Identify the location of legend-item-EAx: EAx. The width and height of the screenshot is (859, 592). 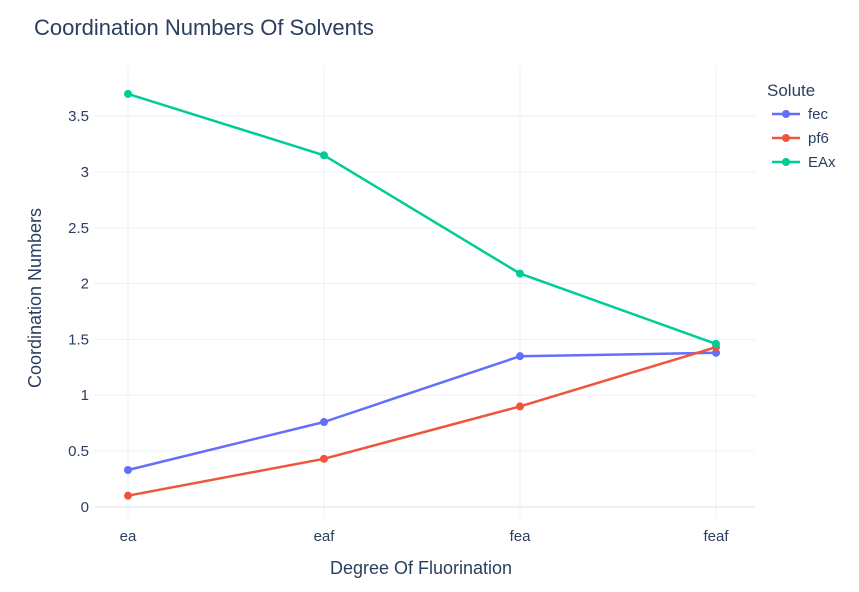
(804, 162).